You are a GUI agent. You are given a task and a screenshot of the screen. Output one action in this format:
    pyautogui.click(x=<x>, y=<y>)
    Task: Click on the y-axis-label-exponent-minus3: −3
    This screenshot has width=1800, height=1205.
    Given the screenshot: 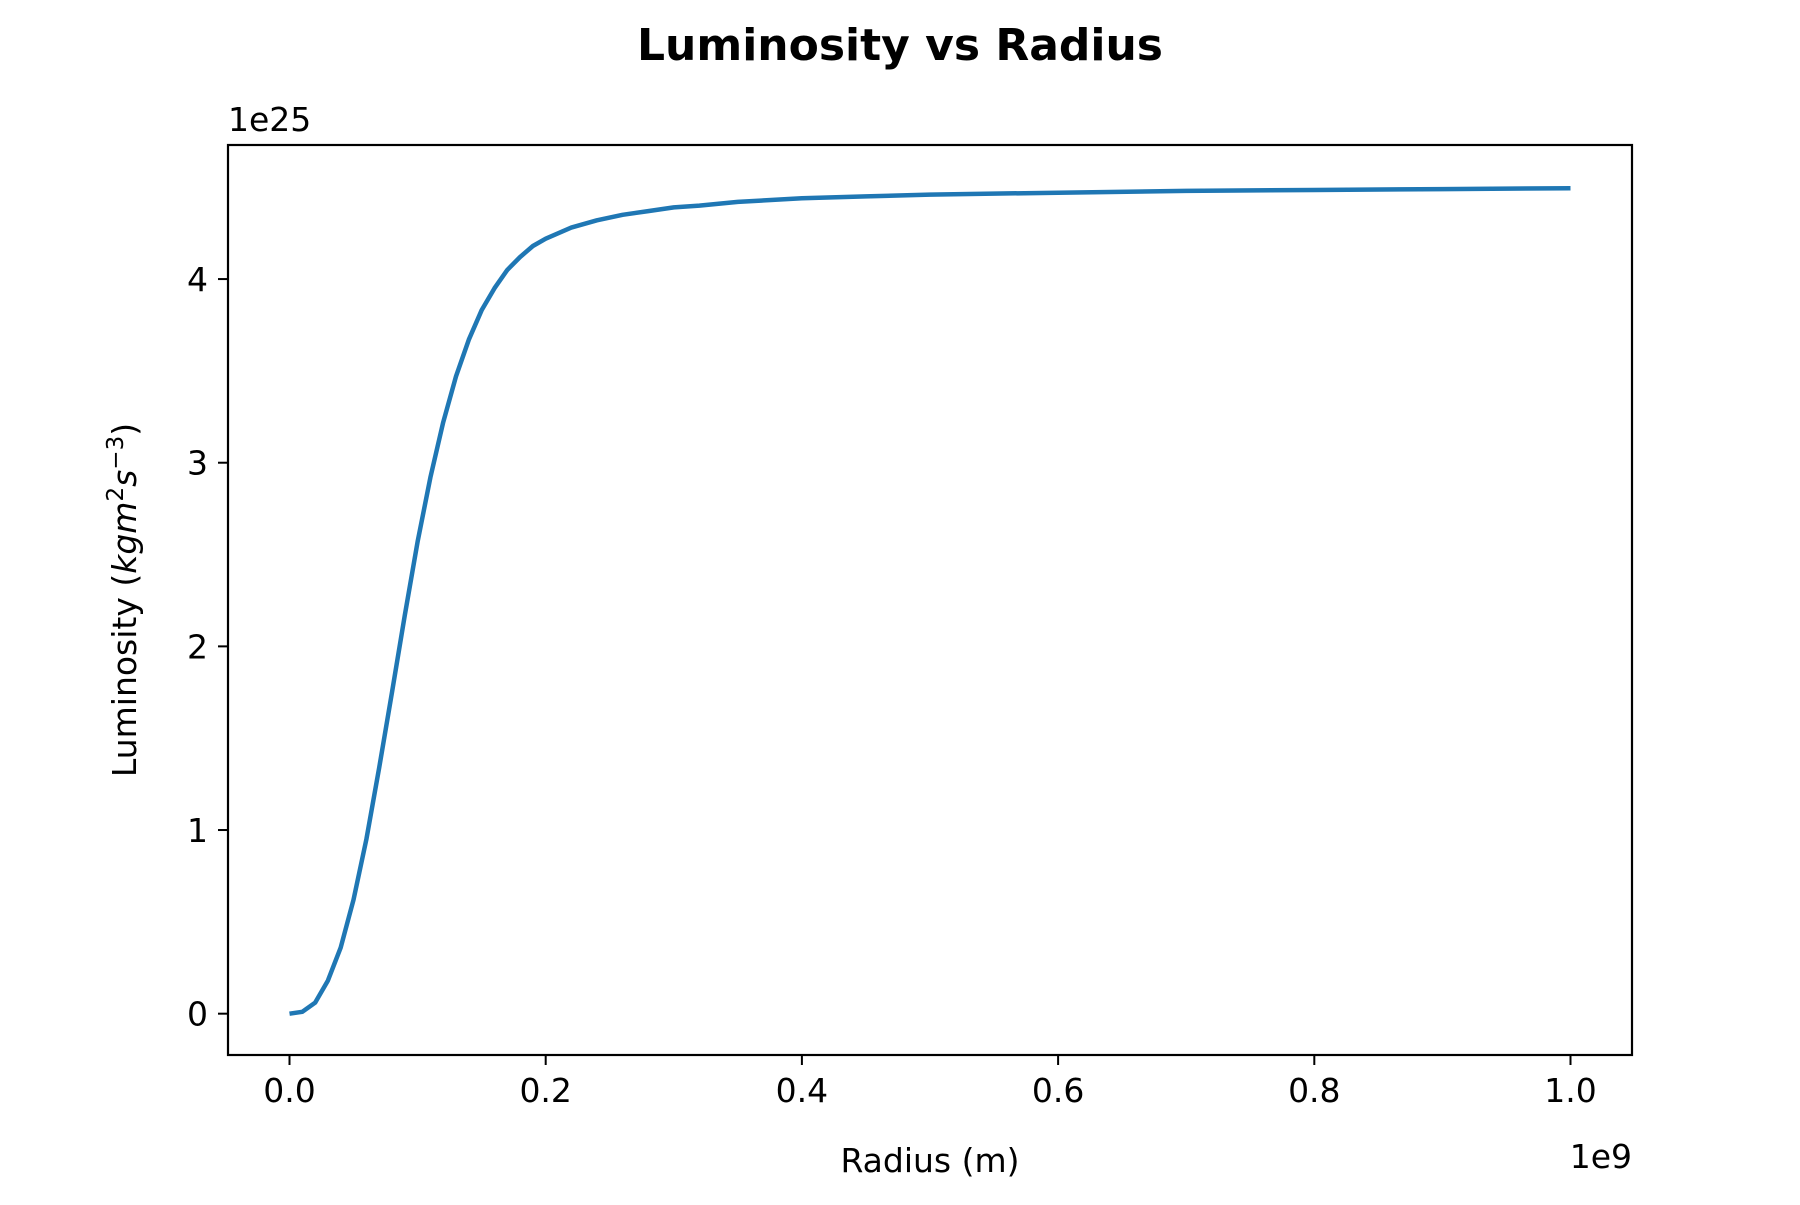 What is the action you would take?
    pyautogui.click(x=116, y=453)
    